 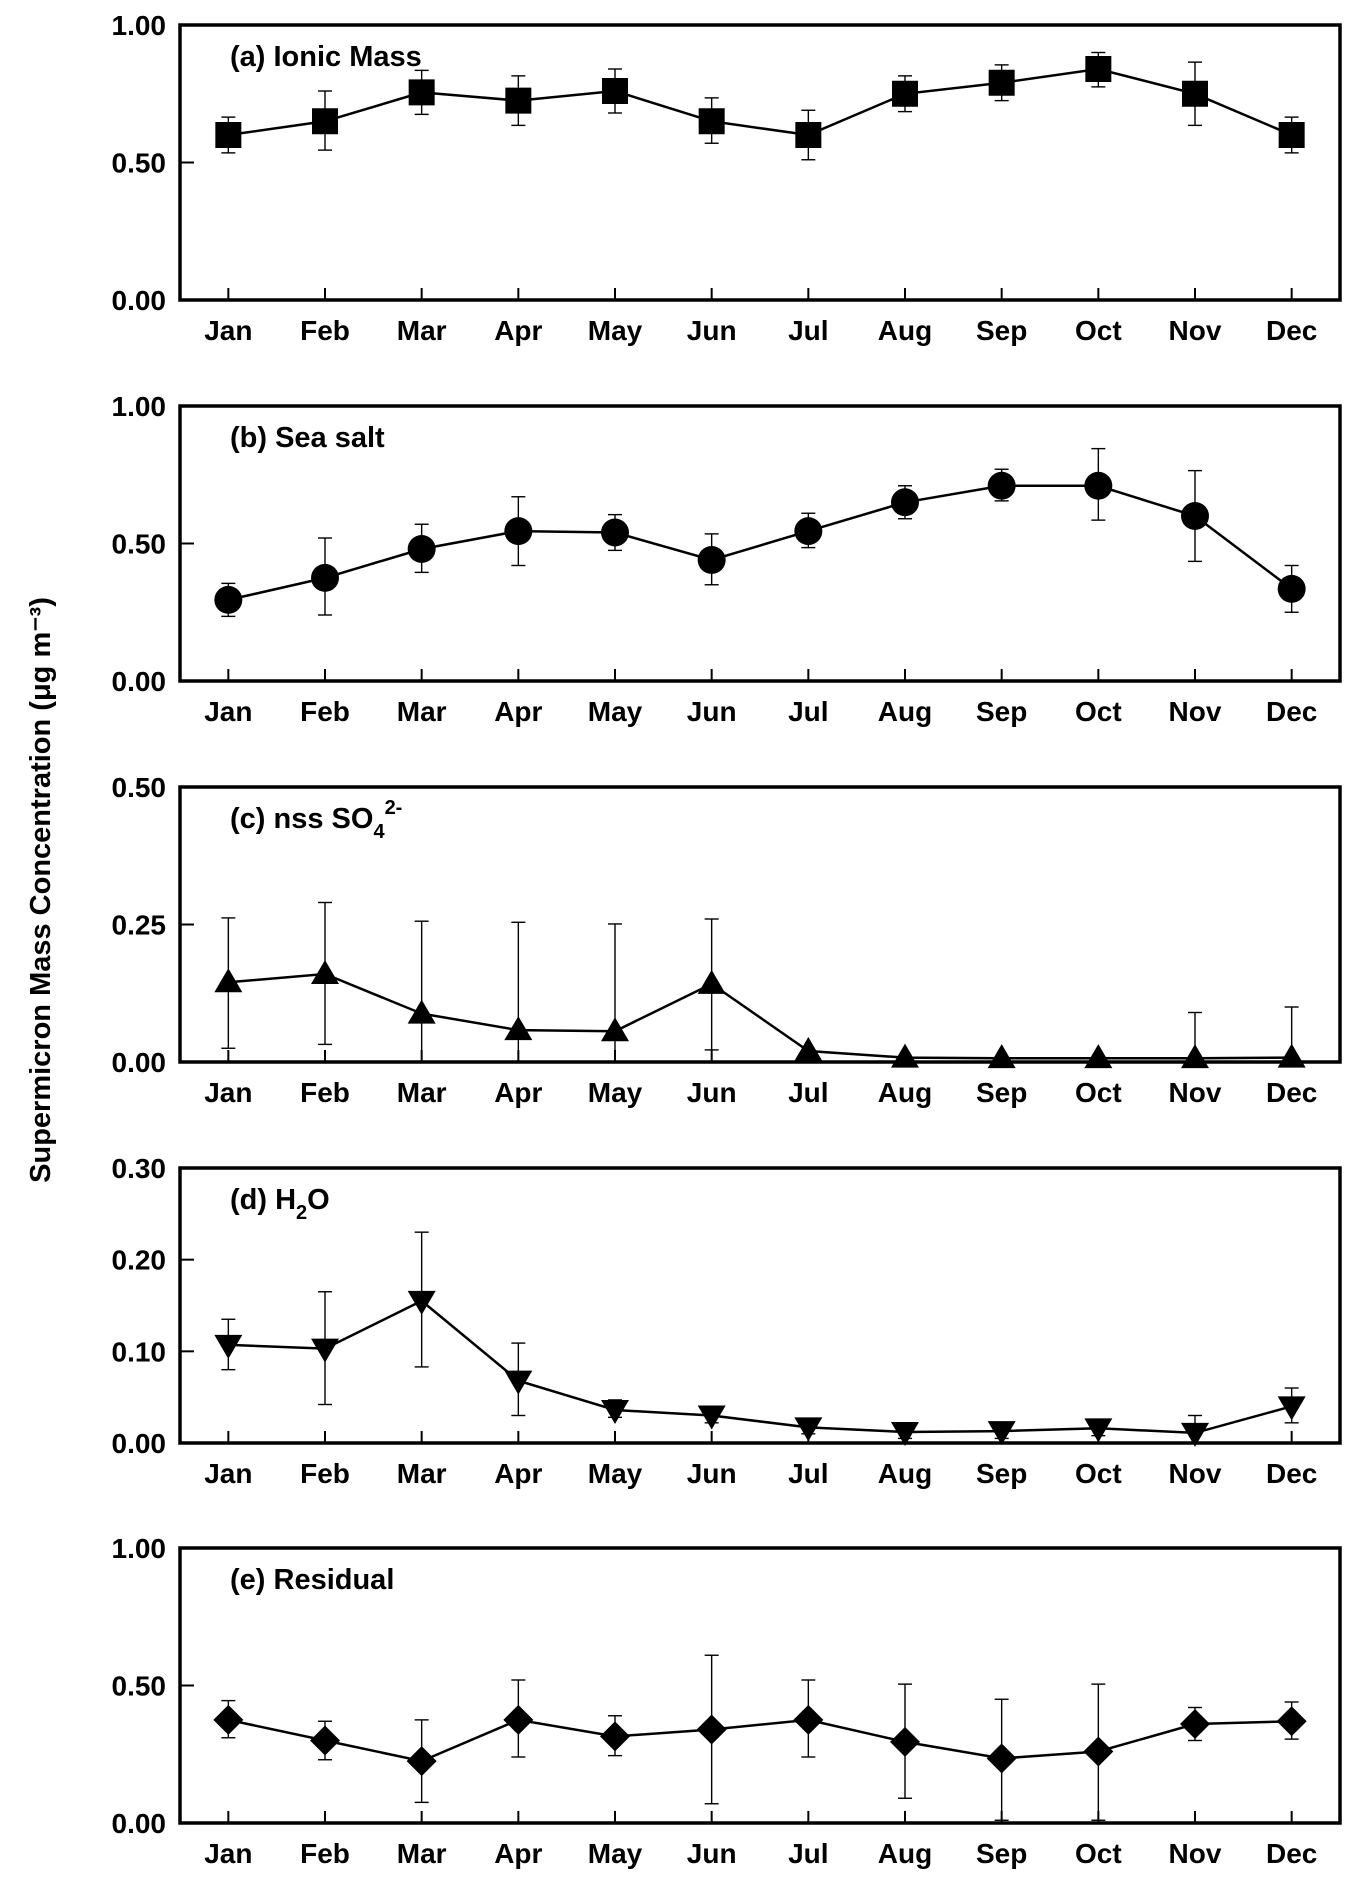 What do you see at coordinates (318, 1200) in the screenshot?
I see `panel-title-tail: O` at bounding box center [318, 1200].